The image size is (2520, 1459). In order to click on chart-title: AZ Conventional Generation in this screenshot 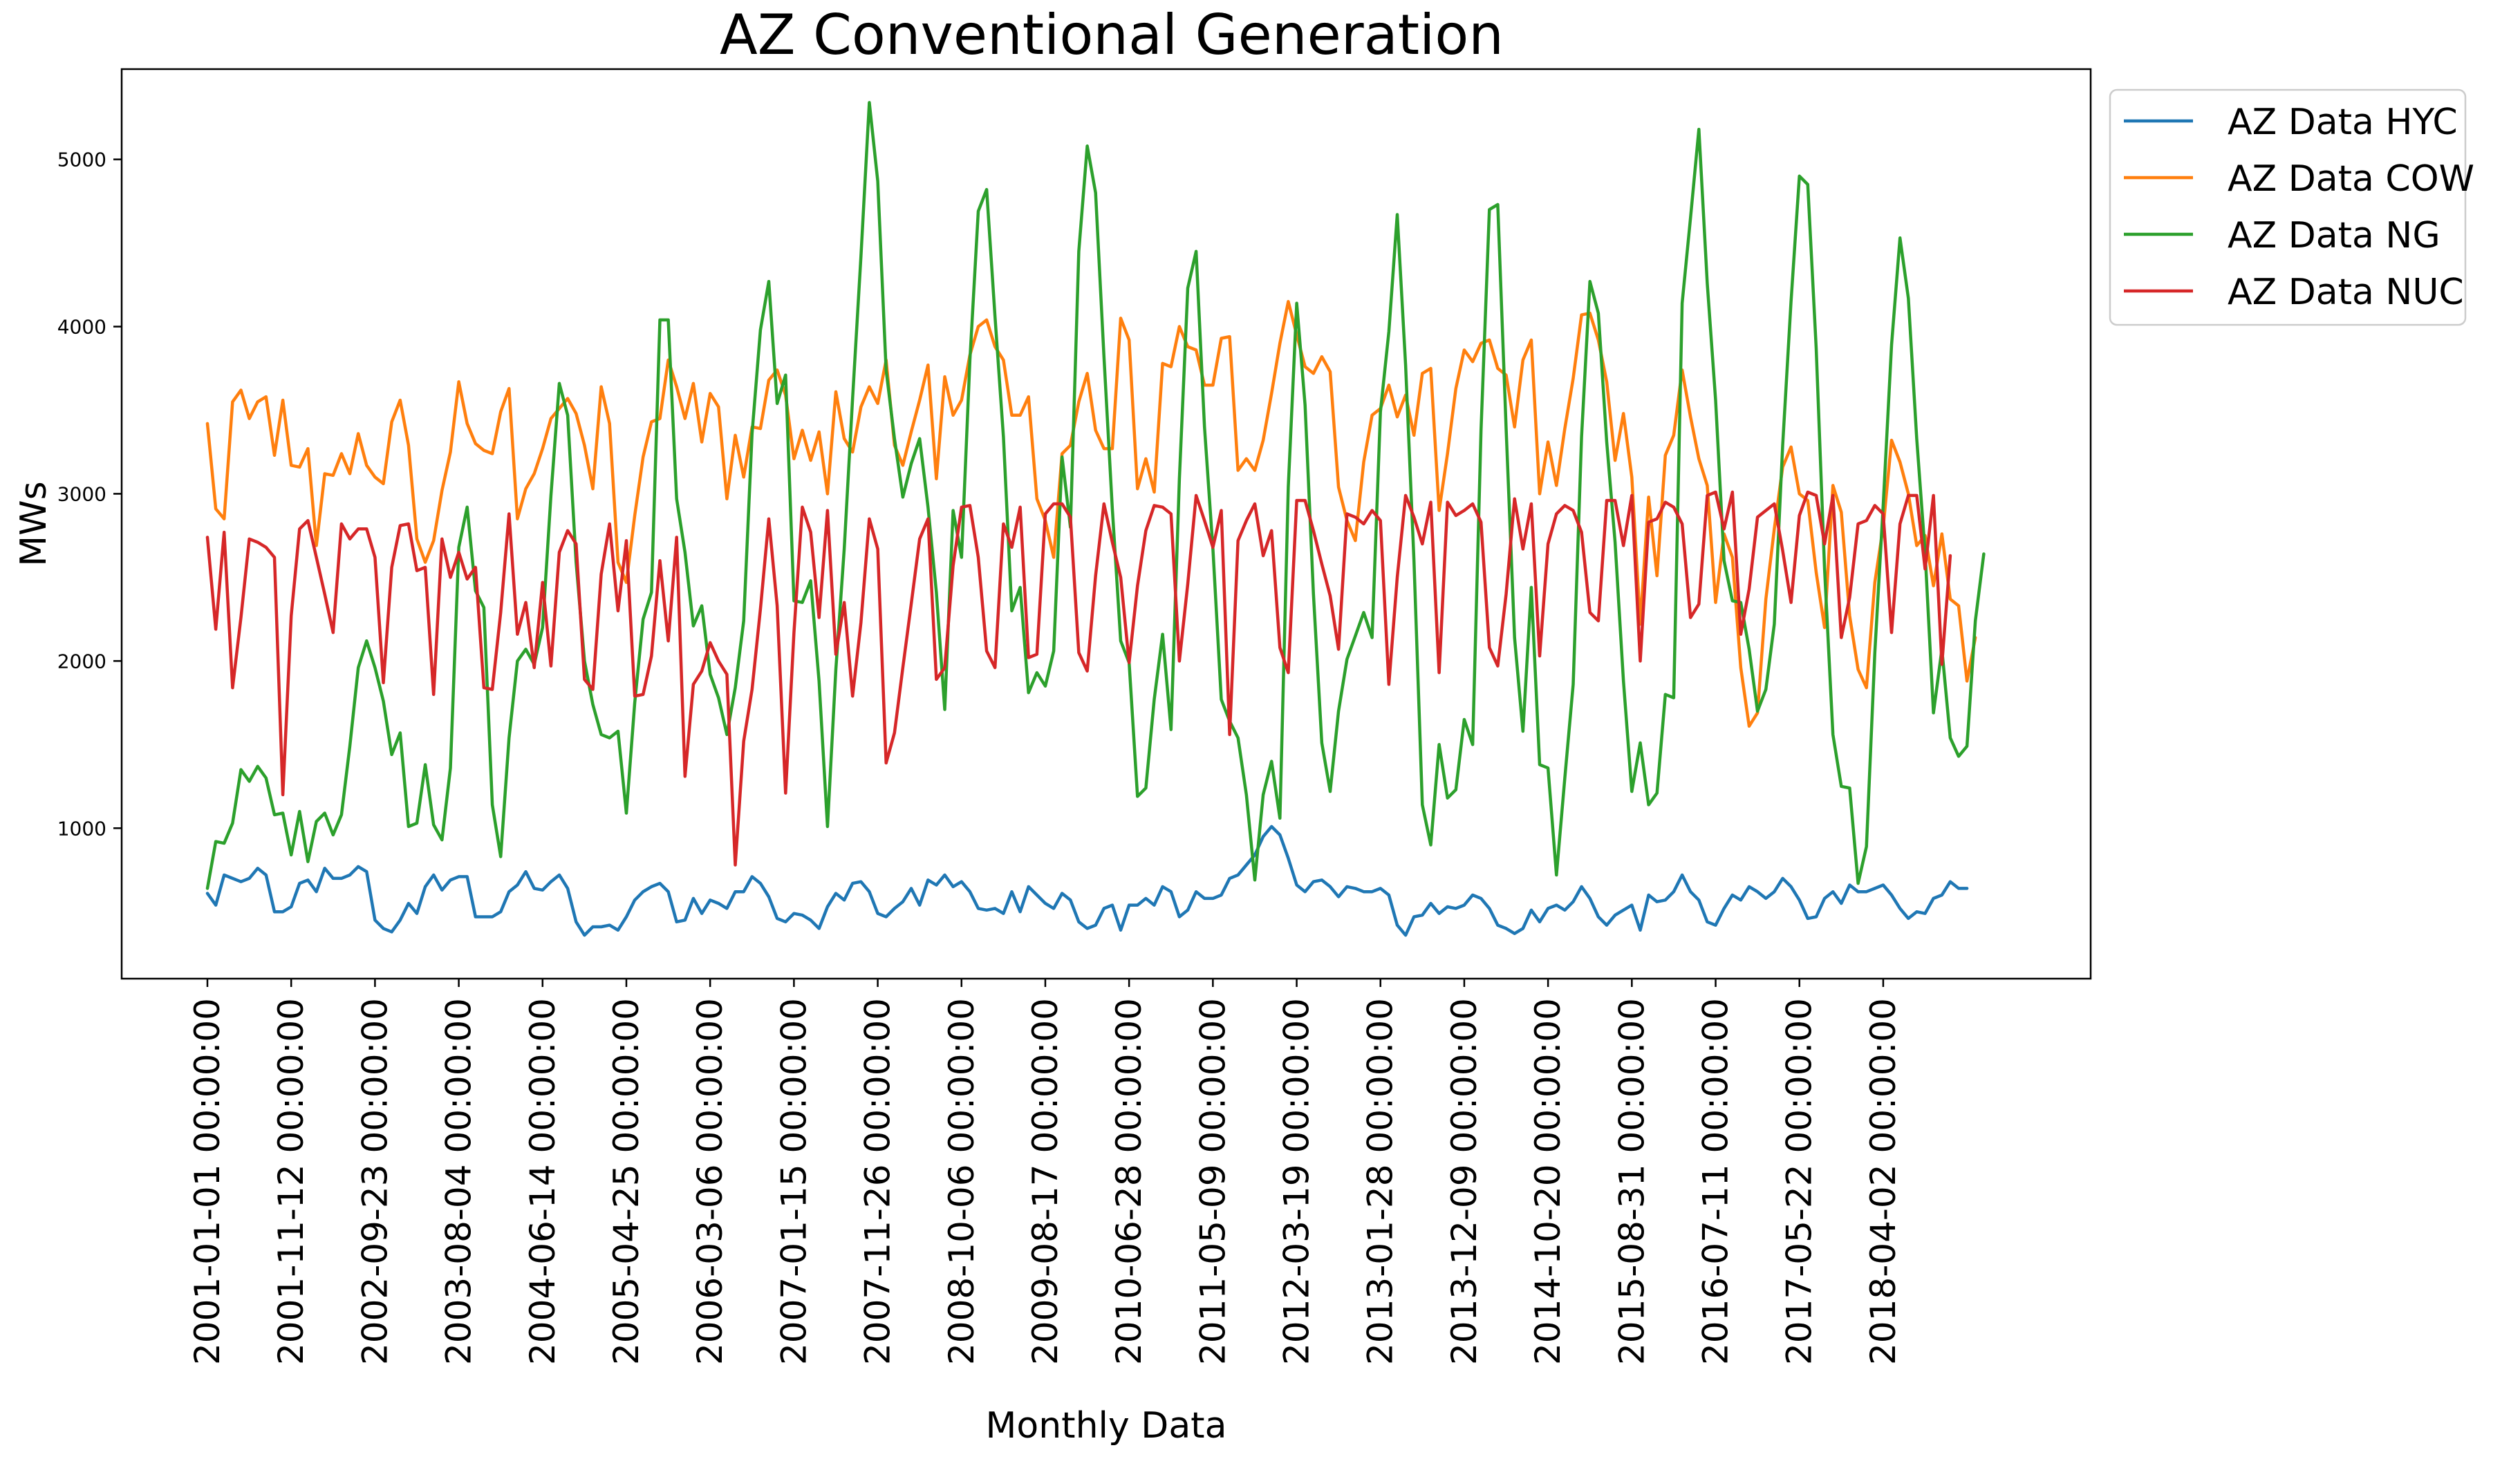, I will do `click(1112, 35)`.